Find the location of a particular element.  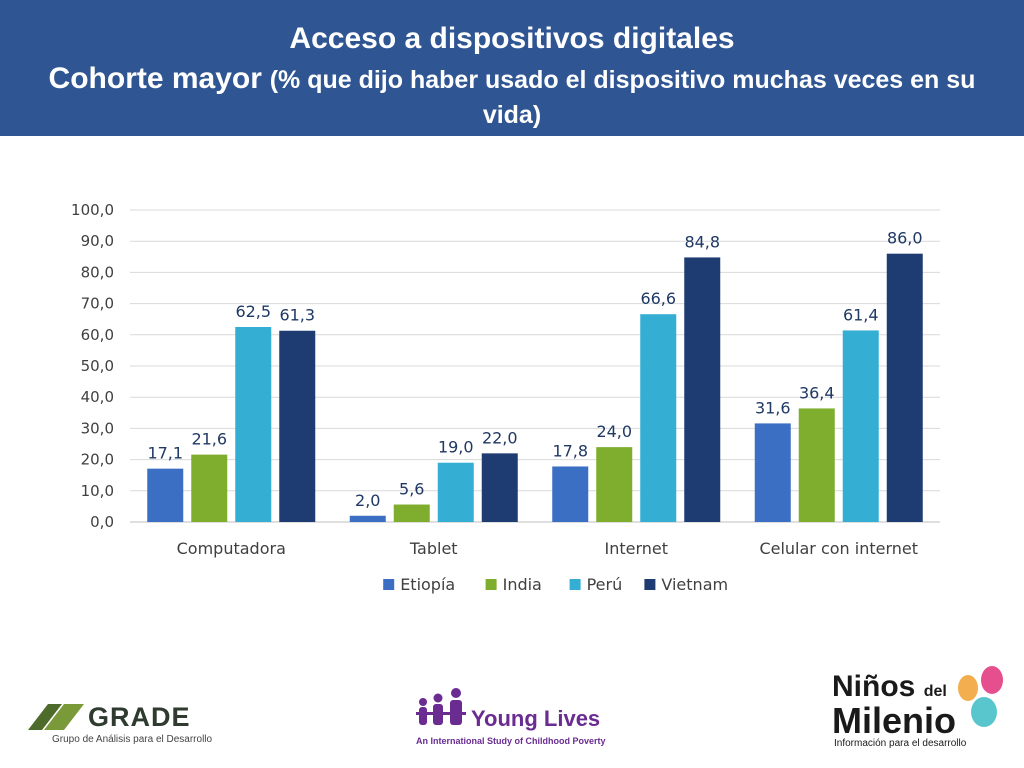

y-tick-label: 0,0 is located at coordinates (102, 522).